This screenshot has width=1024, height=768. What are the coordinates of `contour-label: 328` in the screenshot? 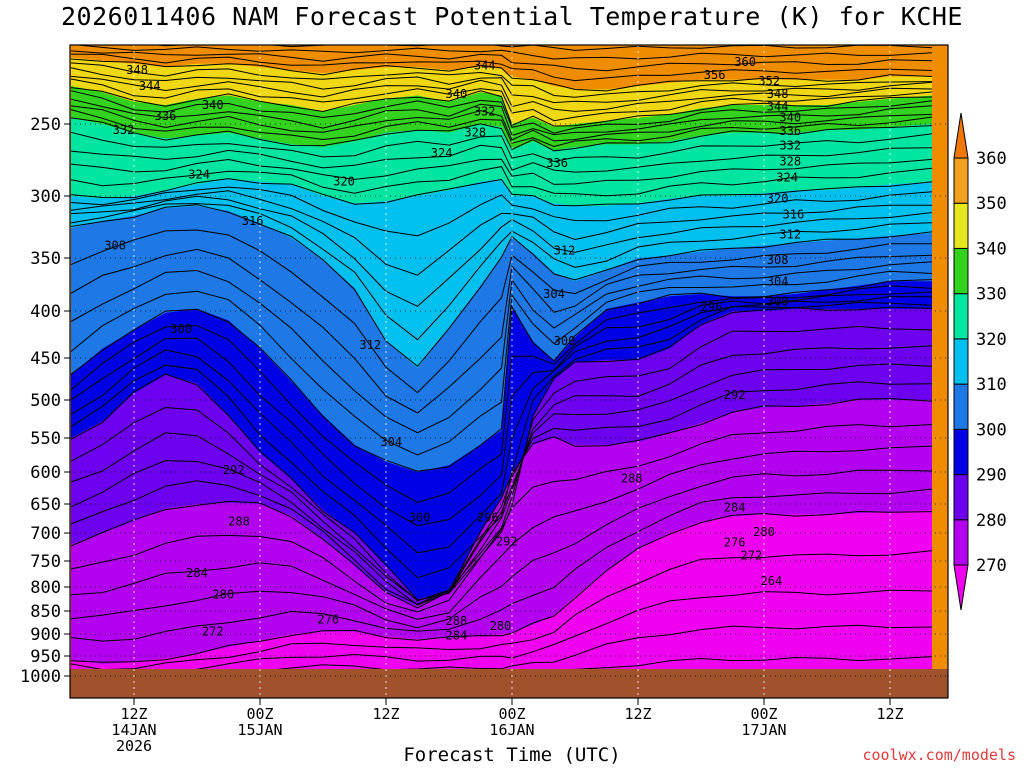 It's located at (475, 133).